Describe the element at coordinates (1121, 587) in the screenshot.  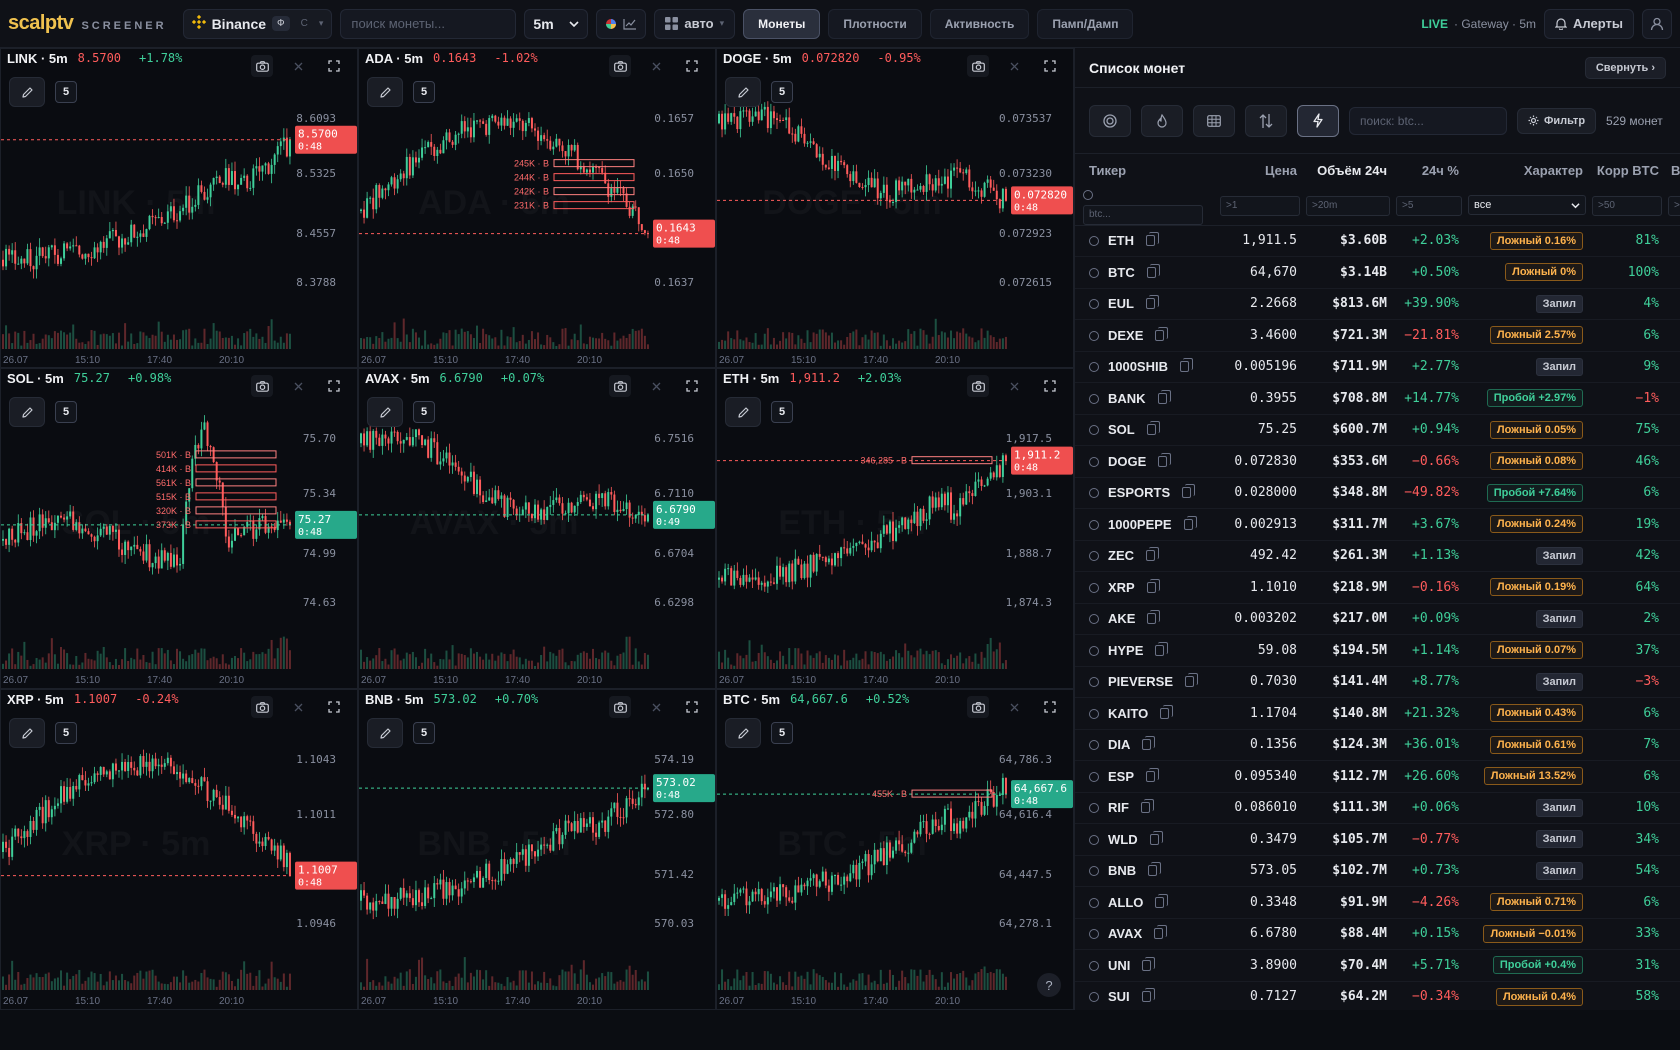
I see `ticker-symbol: XRP` at that location.